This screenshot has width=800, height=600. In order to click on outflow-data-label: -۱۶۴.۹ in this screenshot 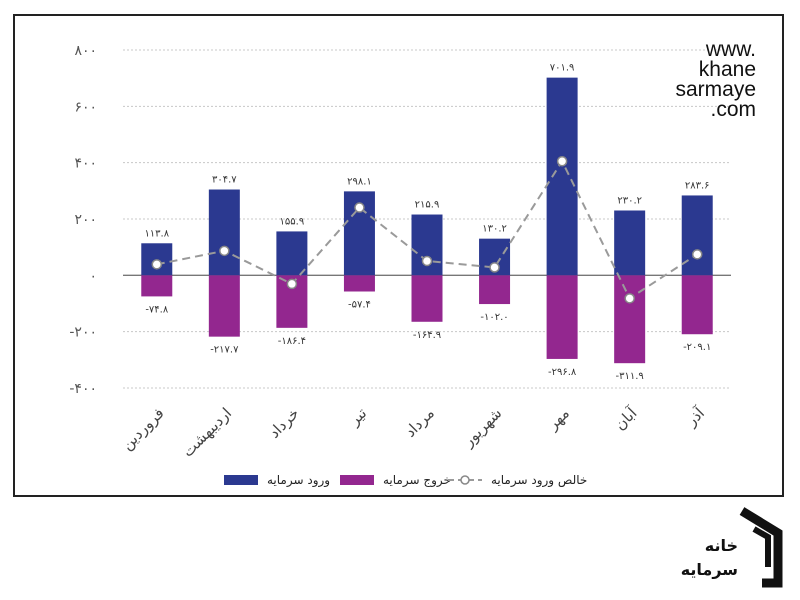, I will do `click(427, 335)`.